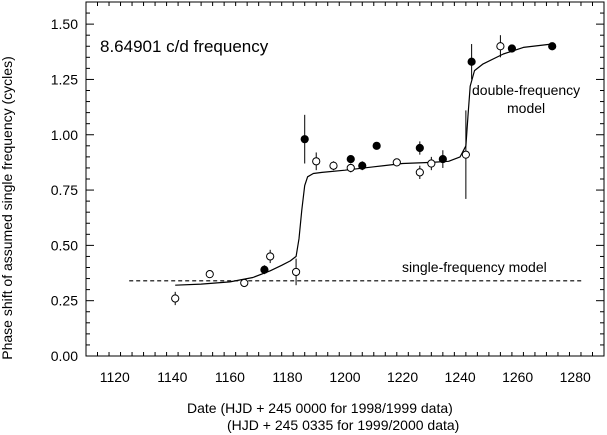 The height and width of the screenshot is (435, 607). Describe the element at coordinates (517, 377) in the screenshot. I see `x-tick-label: 1260` at that location.